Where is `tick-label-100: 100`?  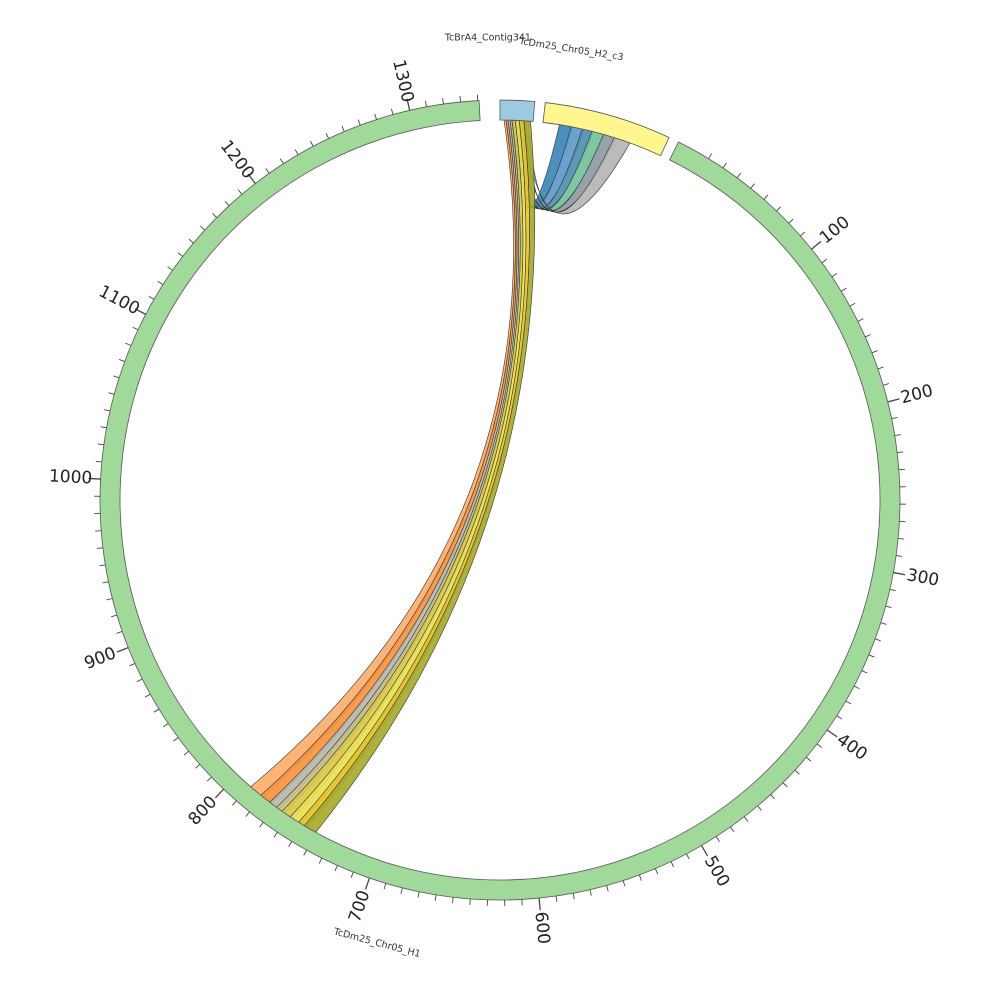
tick-label-100: 100 is located at coordinates (835, 230).